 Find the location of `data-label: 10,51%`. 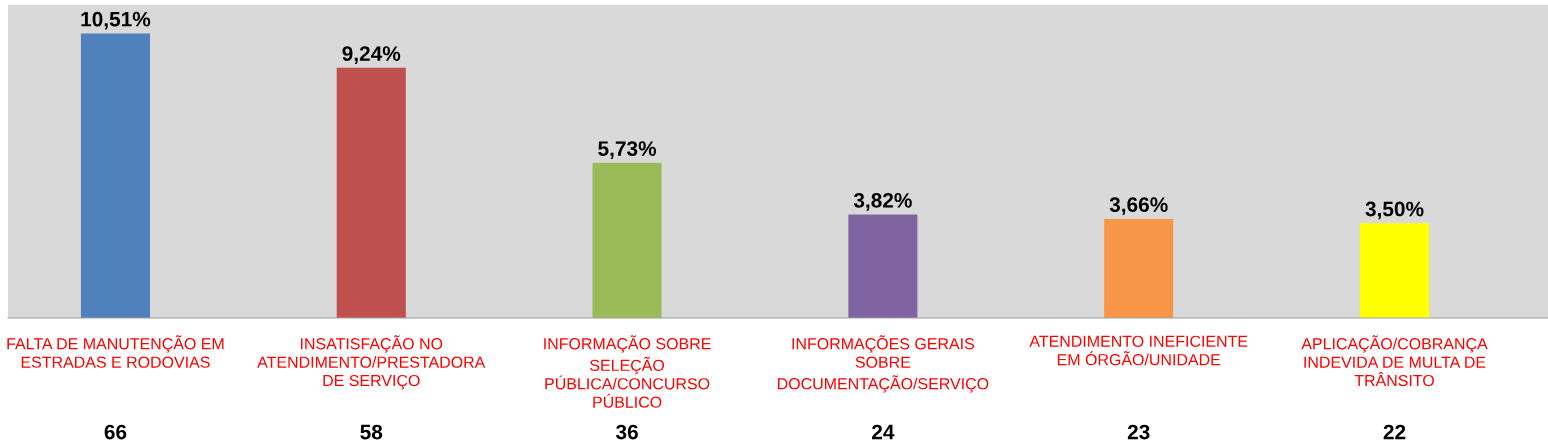

data-label: 10,51% is located at coordinates (116, 20).